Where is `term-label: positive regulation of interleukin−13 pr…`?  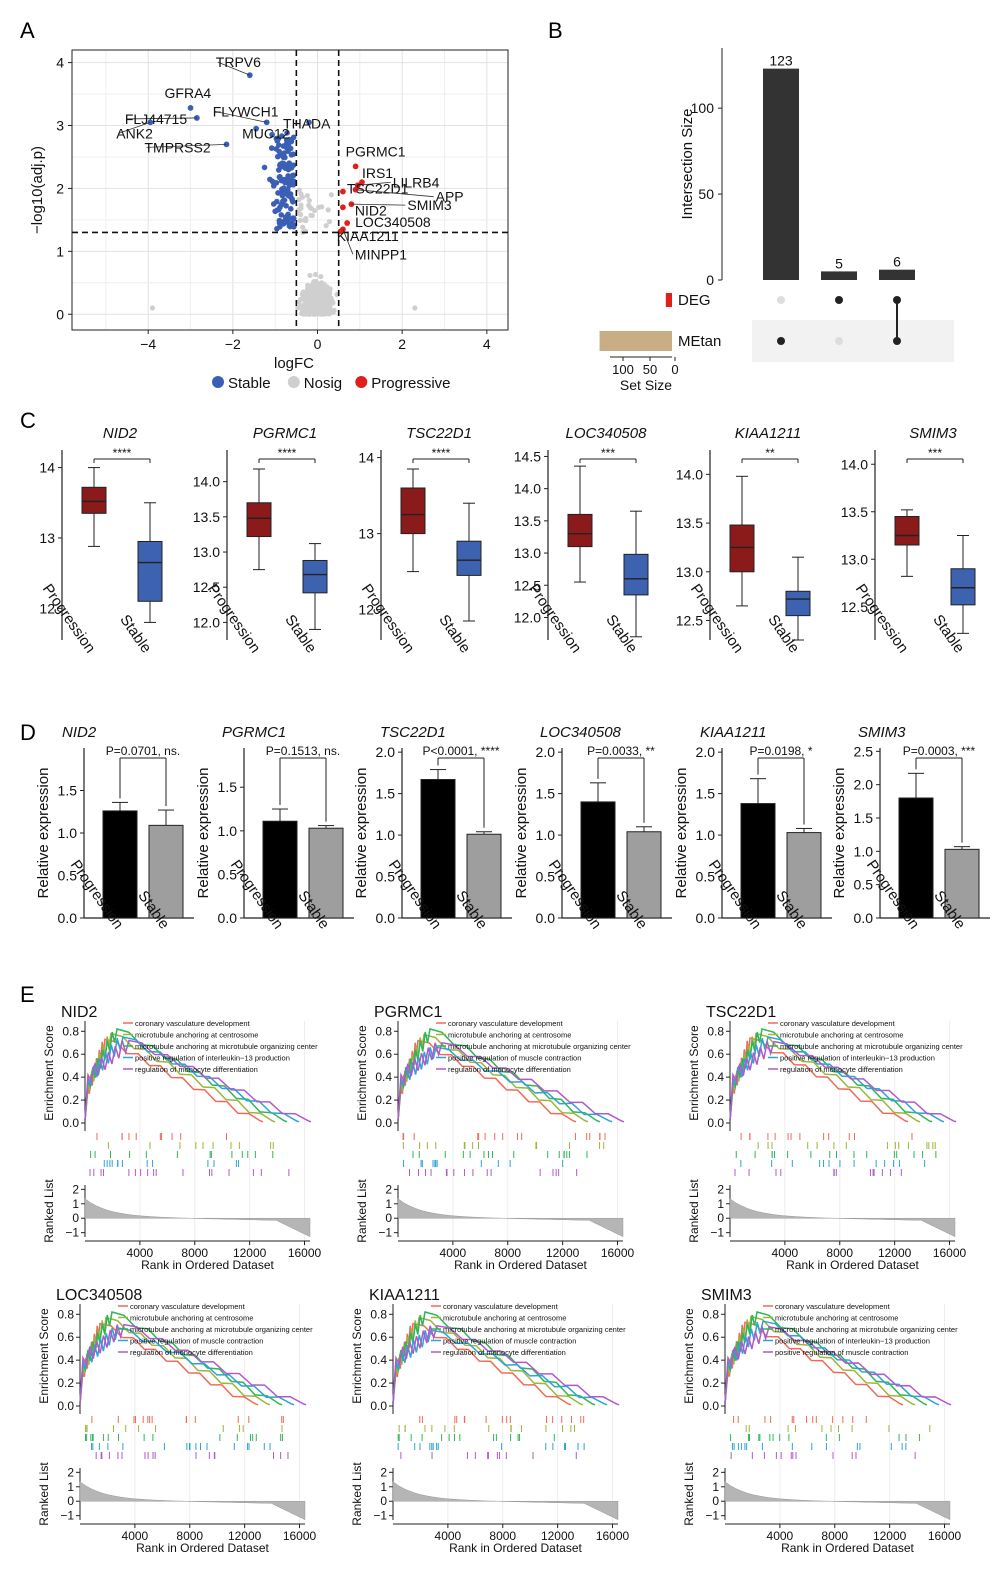 term-label: positive regulation of interleukin−13 pr… is located at coordinates (212, 1058).